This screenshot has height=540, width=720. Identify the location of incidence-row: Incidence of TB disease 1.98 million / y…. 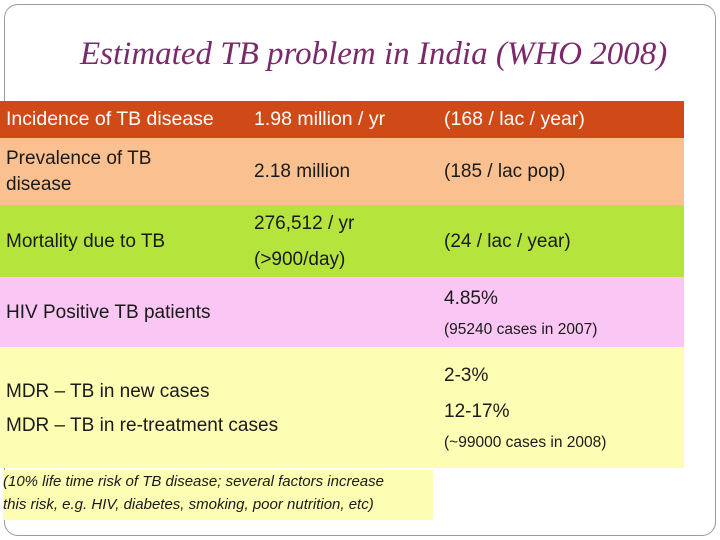
(342, 119).